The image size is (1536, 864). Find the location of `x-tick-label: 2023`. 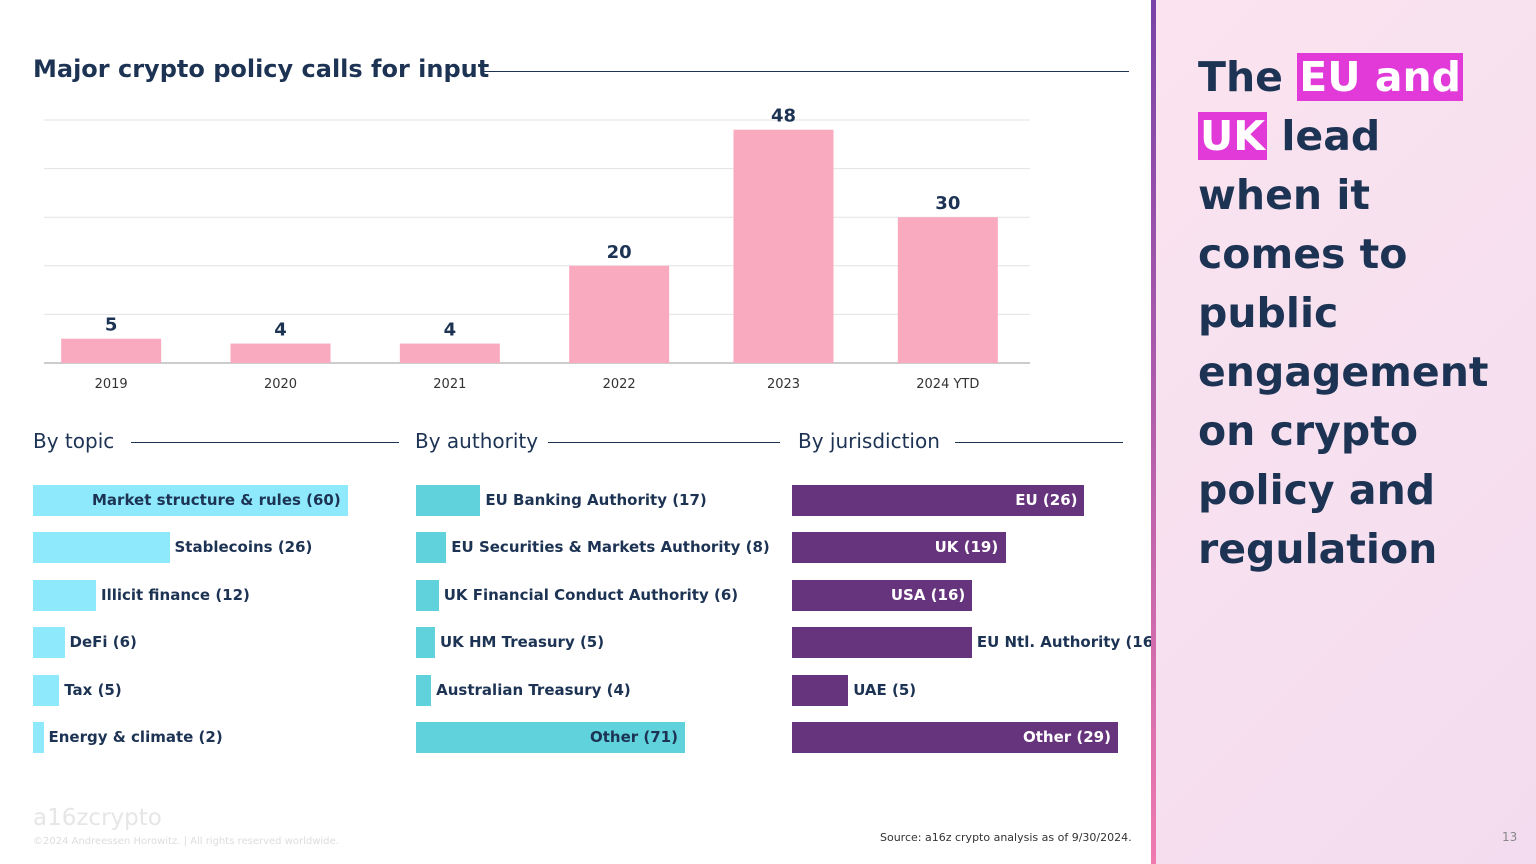

x-tick-label: 2023 is located at coordinates (783, 384).